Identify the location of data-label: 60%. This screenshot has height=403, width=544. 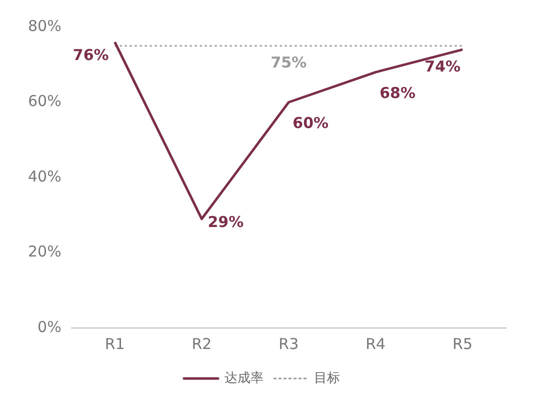
(310, 123).